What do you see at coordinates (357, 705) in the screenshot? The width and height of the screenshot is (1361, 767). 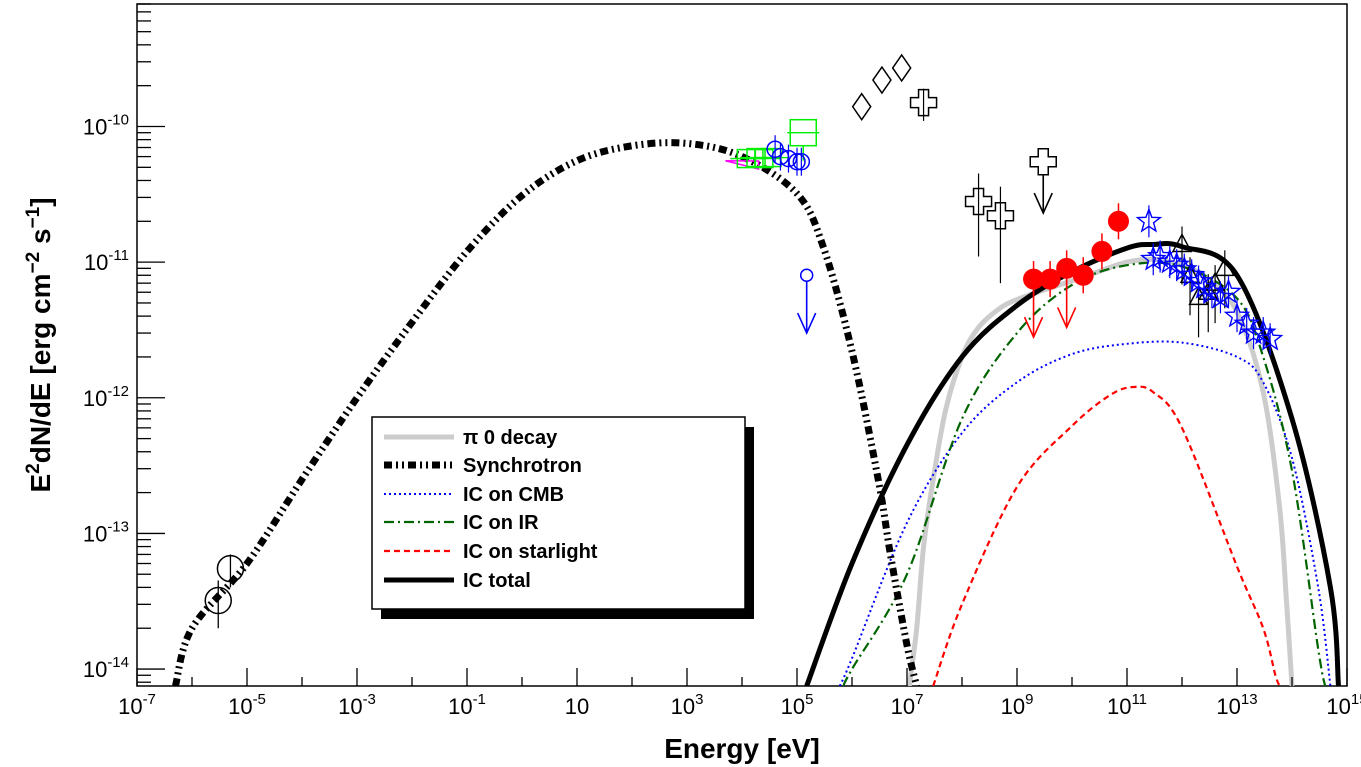 I see `x-tick-label: 10⁻³` at bounding box center [357, 705].